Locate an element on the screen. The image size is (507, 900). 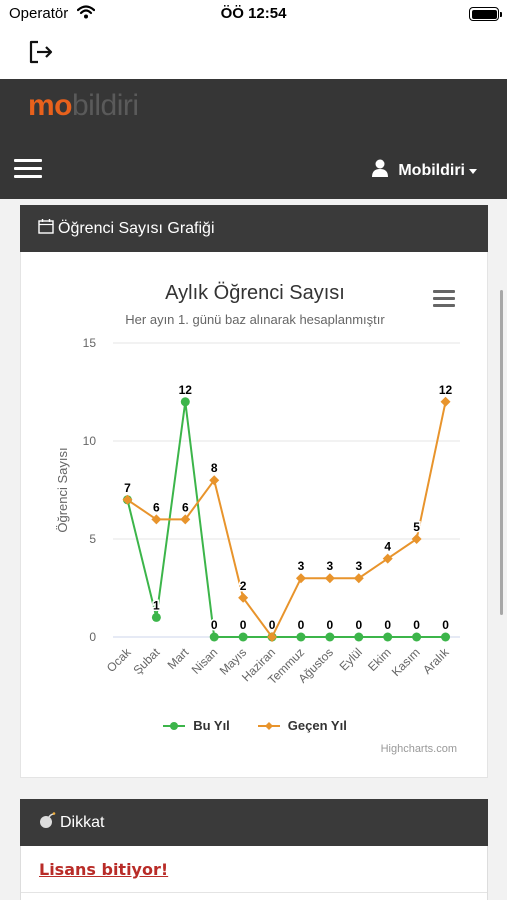
x-tick-label: Eylül is located at coordinates (351, 659).